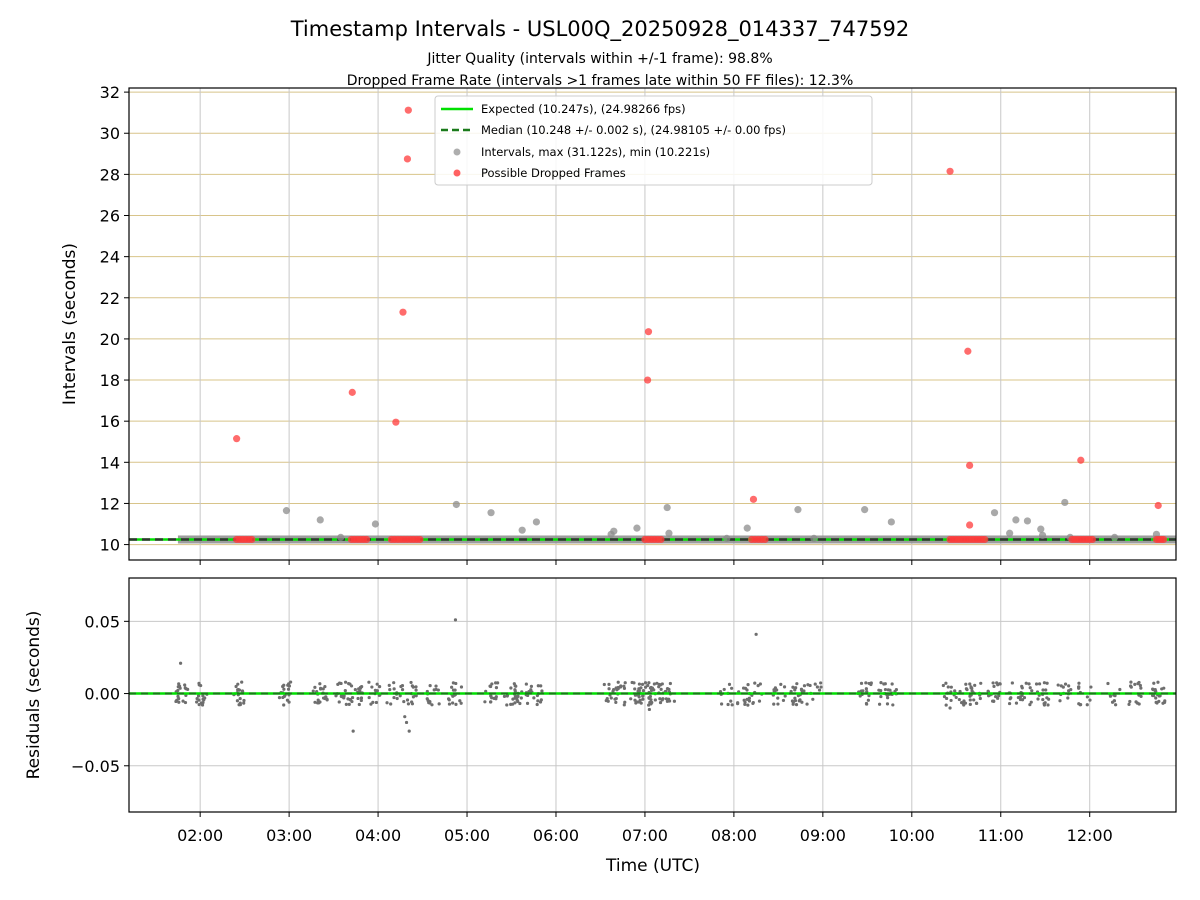 The height and width of the screenshot is (900, 1200). What do you see at coordinates (34, 695) in the screenshot?
I see `residuals-y-label: Residuals (seconds)` at bounding box center [34, 695].